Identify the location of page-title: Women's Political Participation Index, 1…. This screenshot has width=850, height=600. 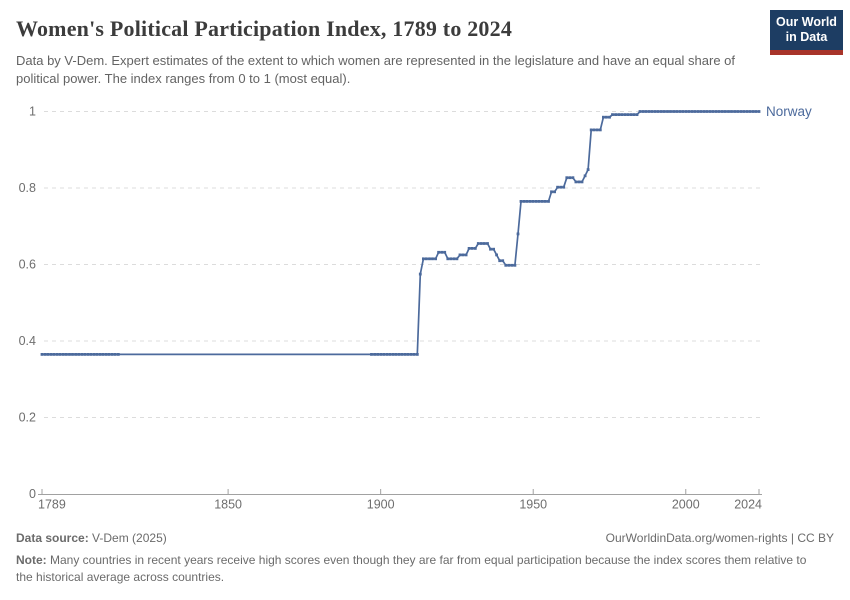
(264, 28).